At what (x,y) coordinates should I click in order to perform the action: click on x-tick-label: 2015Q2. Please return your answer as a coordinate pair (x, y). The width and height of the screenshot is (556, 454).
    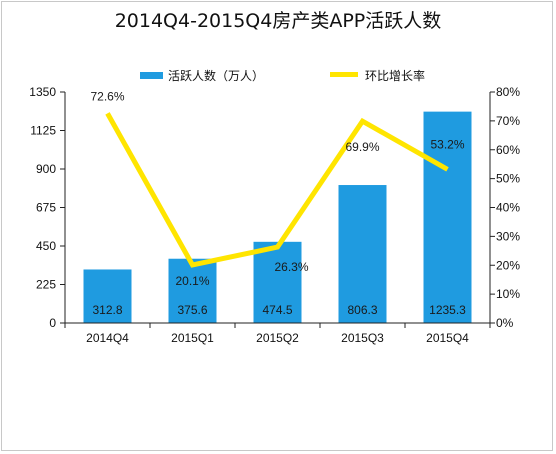
    Looking at the image, I should click on (277, 338).